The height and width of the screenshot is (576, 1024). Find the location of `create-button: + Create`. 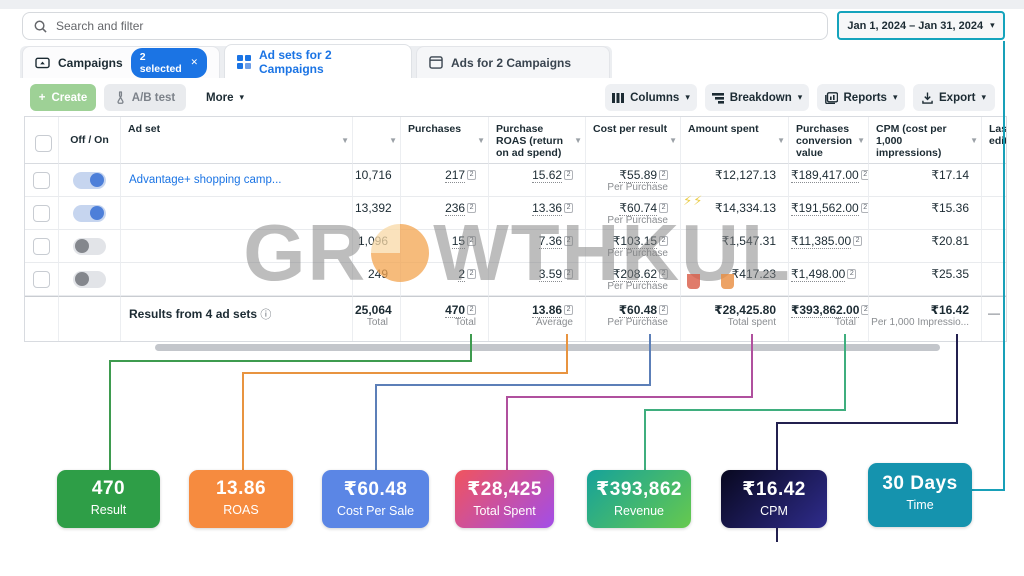

create-button: + Create is located at coordinates (63, 97).